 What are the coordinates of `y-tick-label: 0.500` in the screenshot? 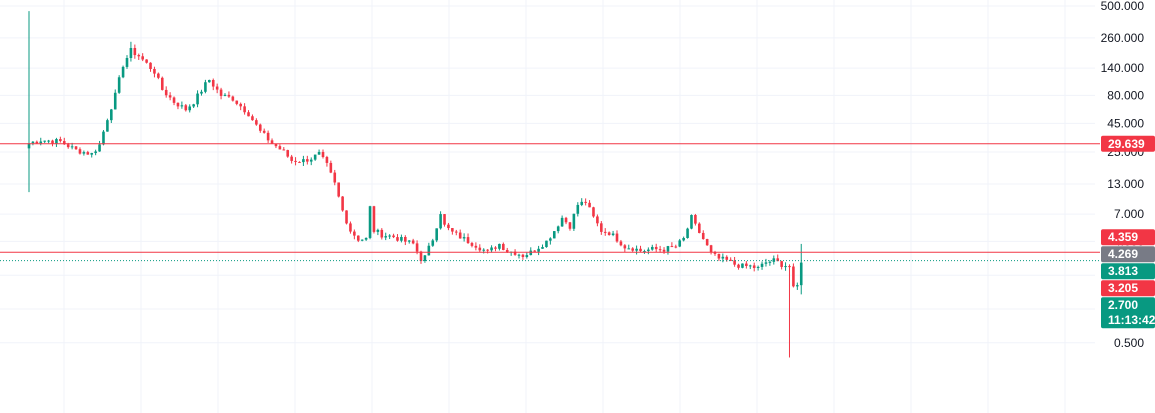 It's located at (1129, 343).